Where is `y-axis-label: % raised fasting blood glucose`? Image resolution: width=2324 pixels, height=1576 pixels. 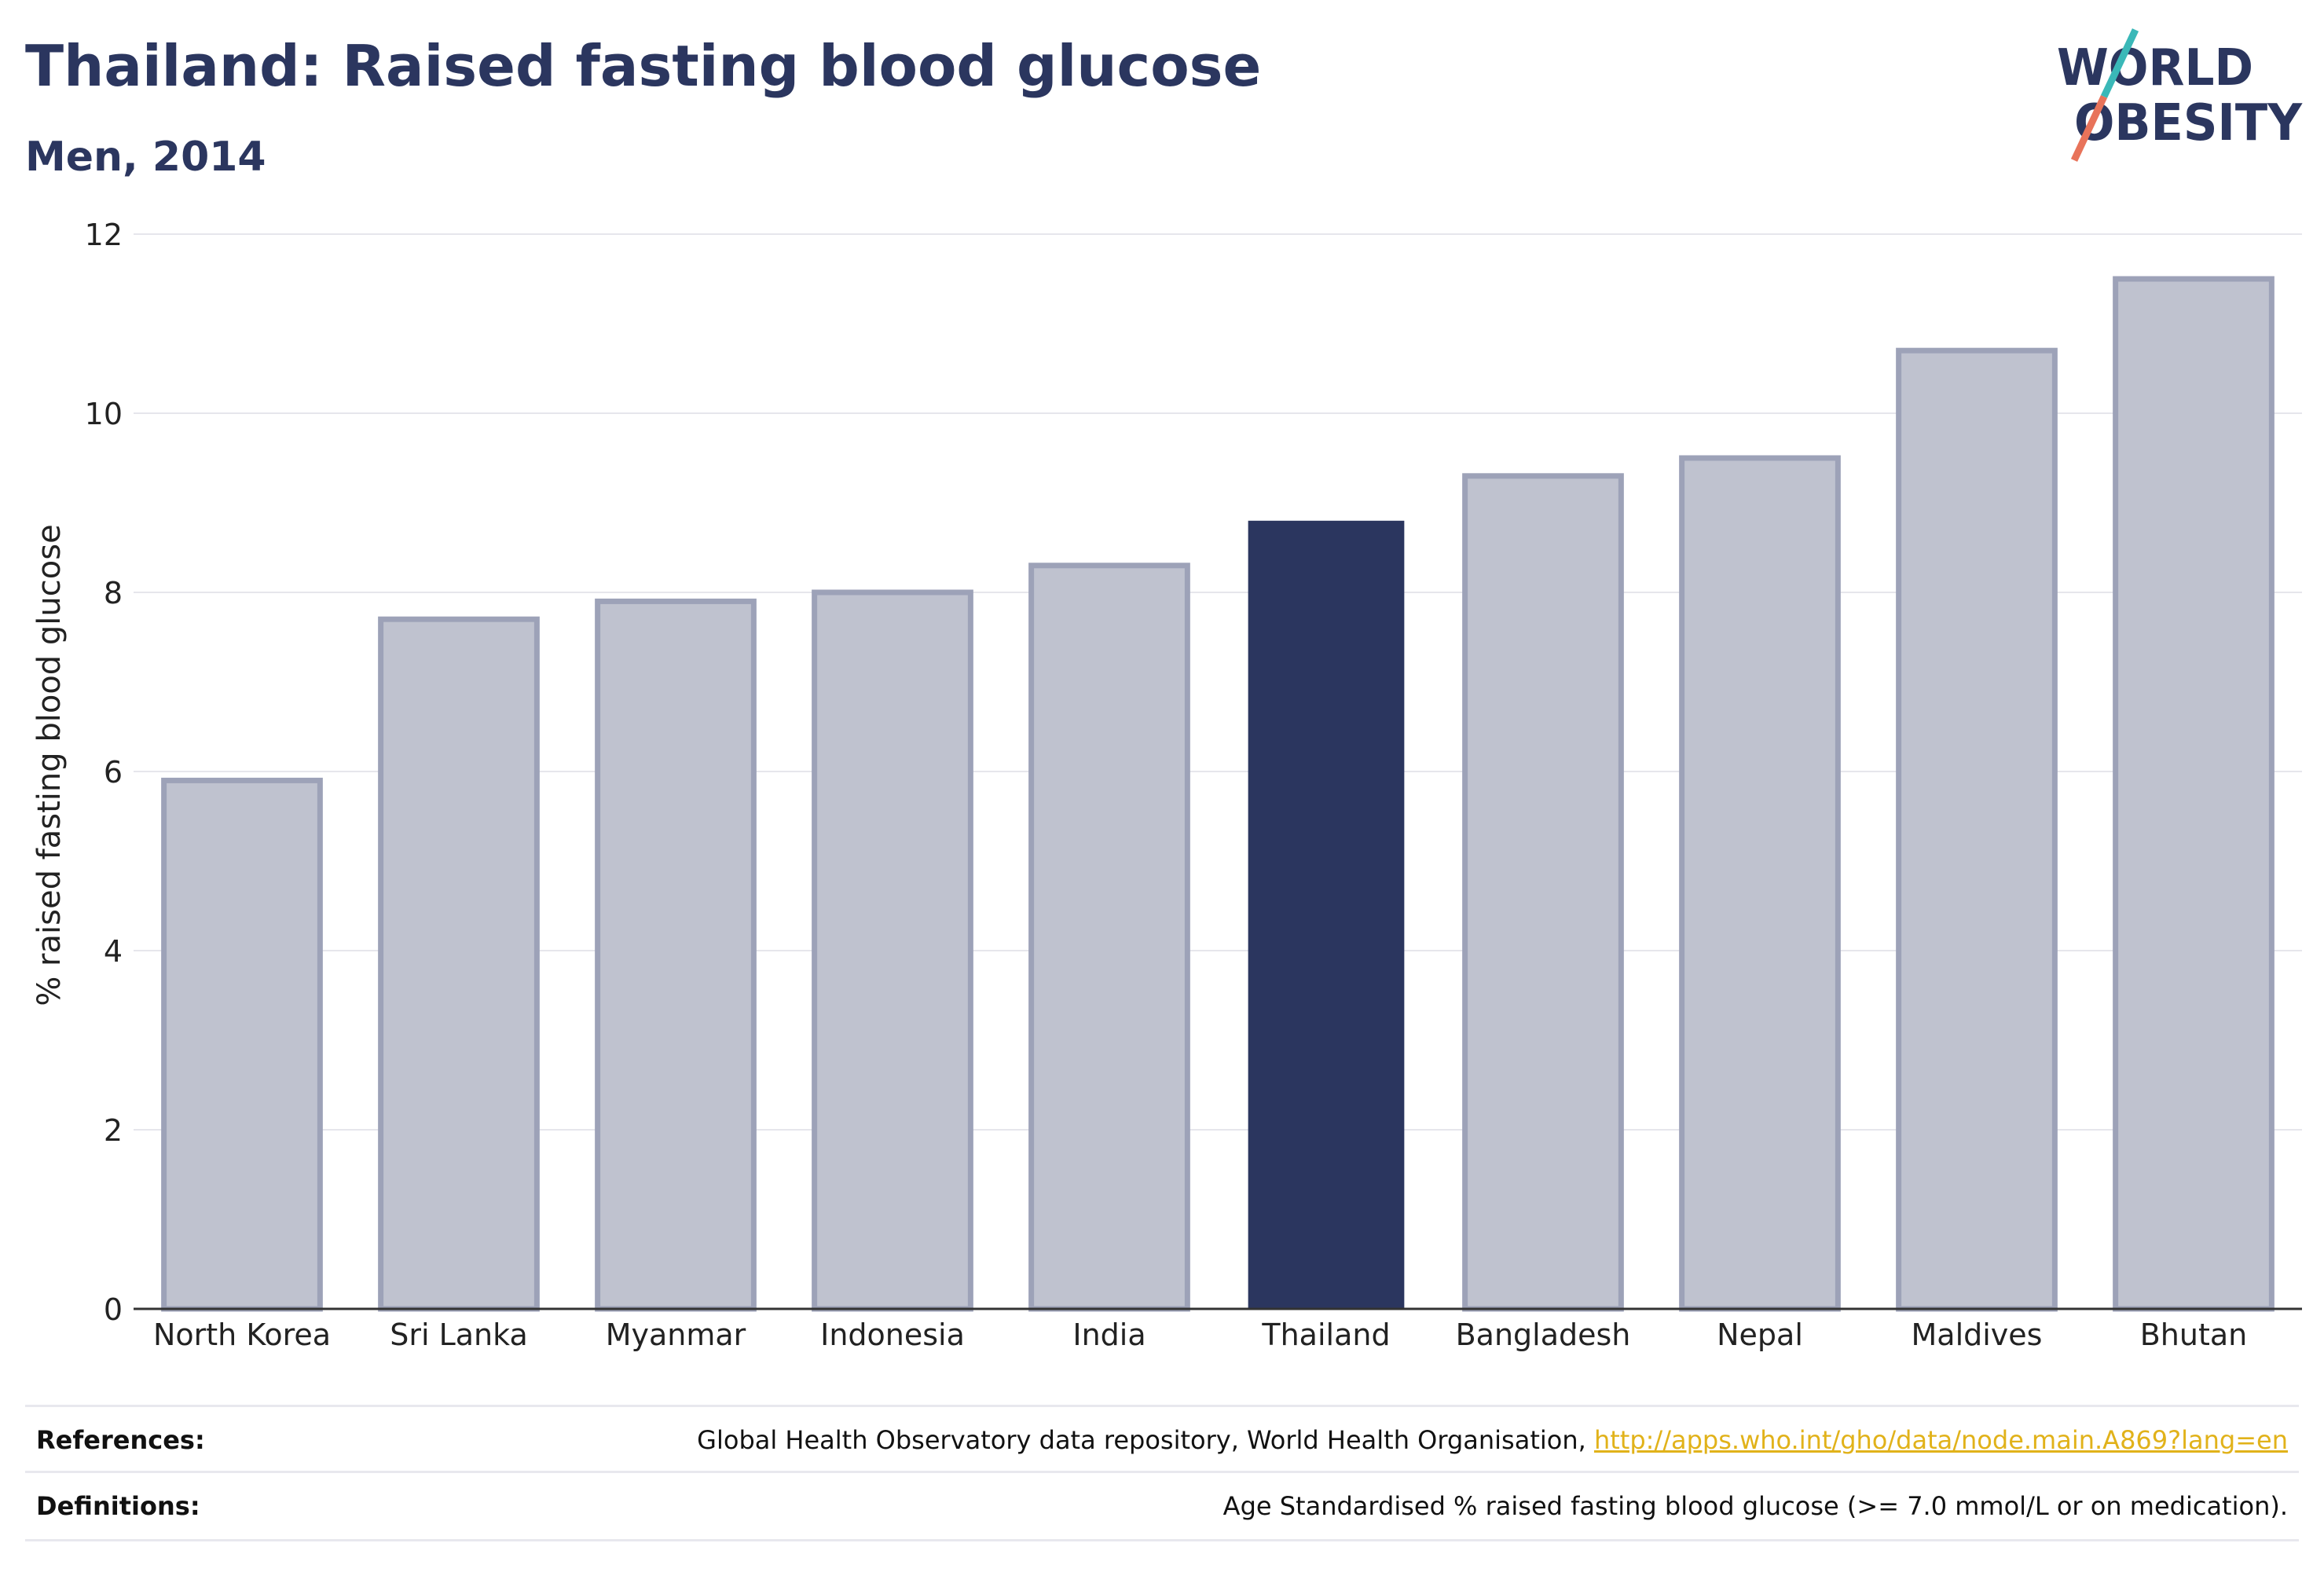 y-axis-label: % raised fasting blood glucose is located at coordinates (49, 765).